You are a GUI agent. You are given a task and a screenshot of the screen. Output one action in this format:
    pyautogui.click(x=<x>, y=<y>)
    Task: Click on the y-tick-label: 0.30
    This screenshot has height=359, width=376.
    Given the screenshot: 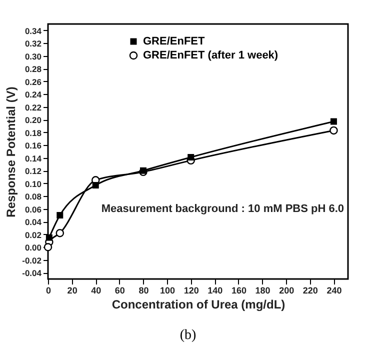 What is the action you would take?
    pyautogui.click(x=33, y=56)
    